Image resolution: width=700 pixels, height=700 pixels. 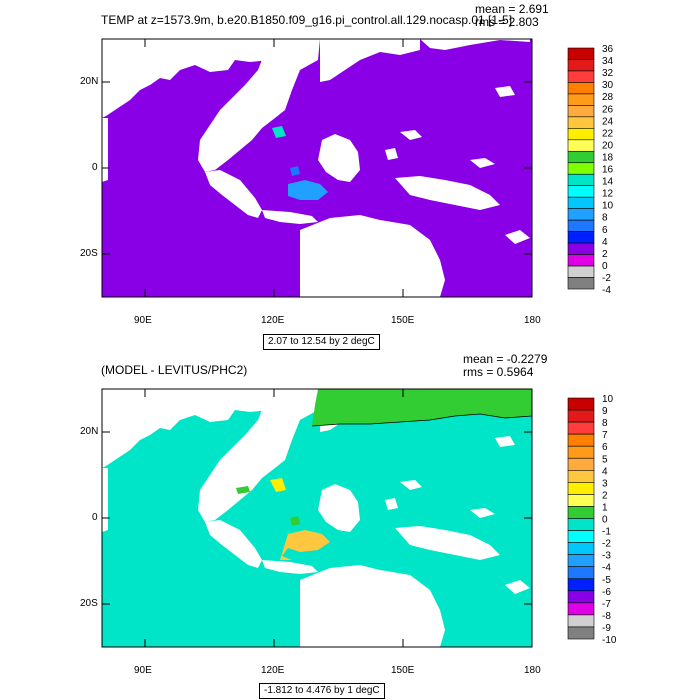 What do you see at coordinates (507, 22) in the screenshot?
I see `panel1-rms: rms = 2.803` at bounding box center [507, 22].